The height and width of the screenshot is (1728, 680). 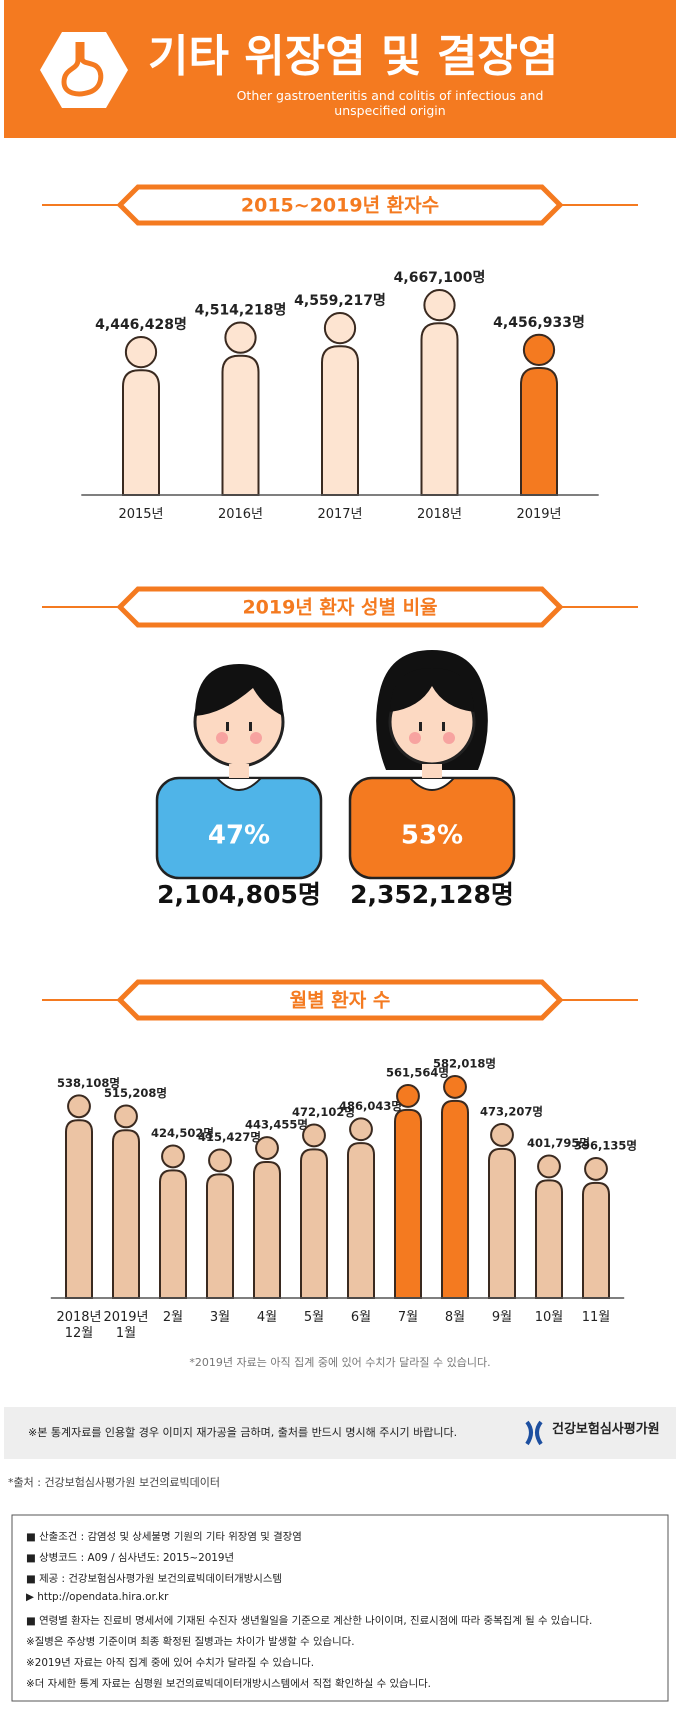 I want to click on value-label: 424,502명, so click(x=182, y=1133).